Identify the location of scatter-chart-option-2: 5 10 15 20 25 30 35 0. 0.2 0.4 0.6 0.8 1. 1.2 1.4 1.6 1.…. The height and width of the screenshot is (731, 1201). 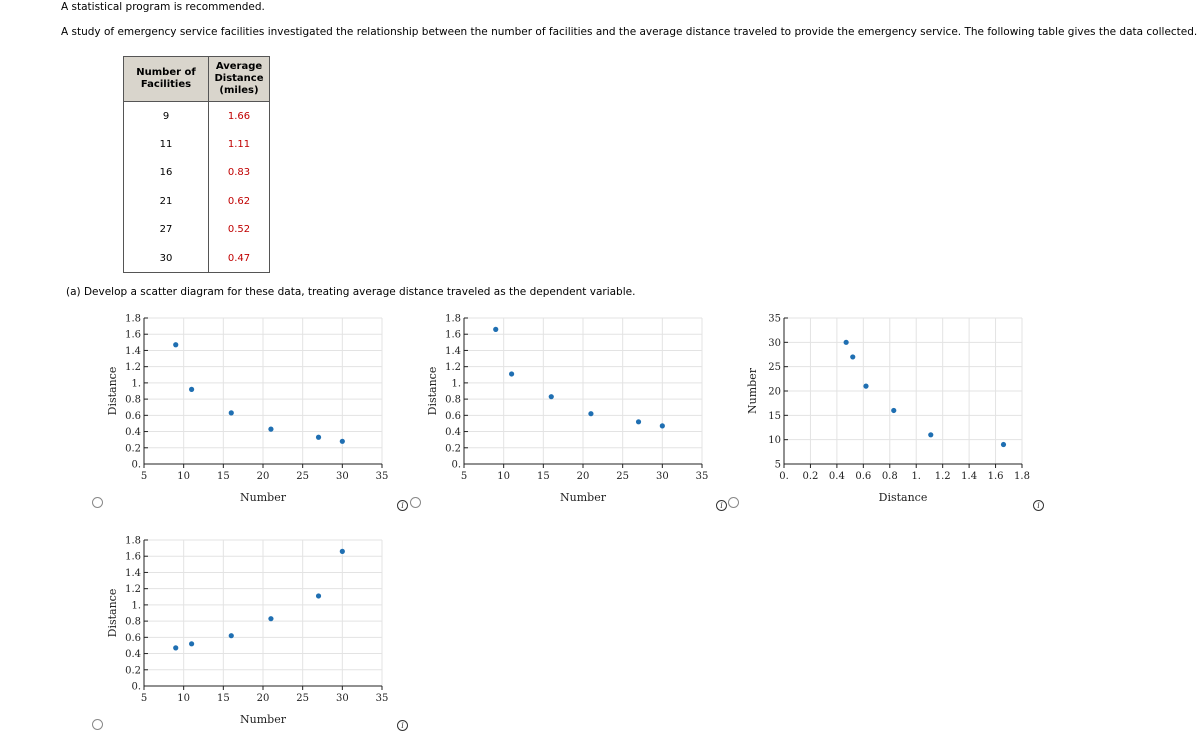
(567, 409).